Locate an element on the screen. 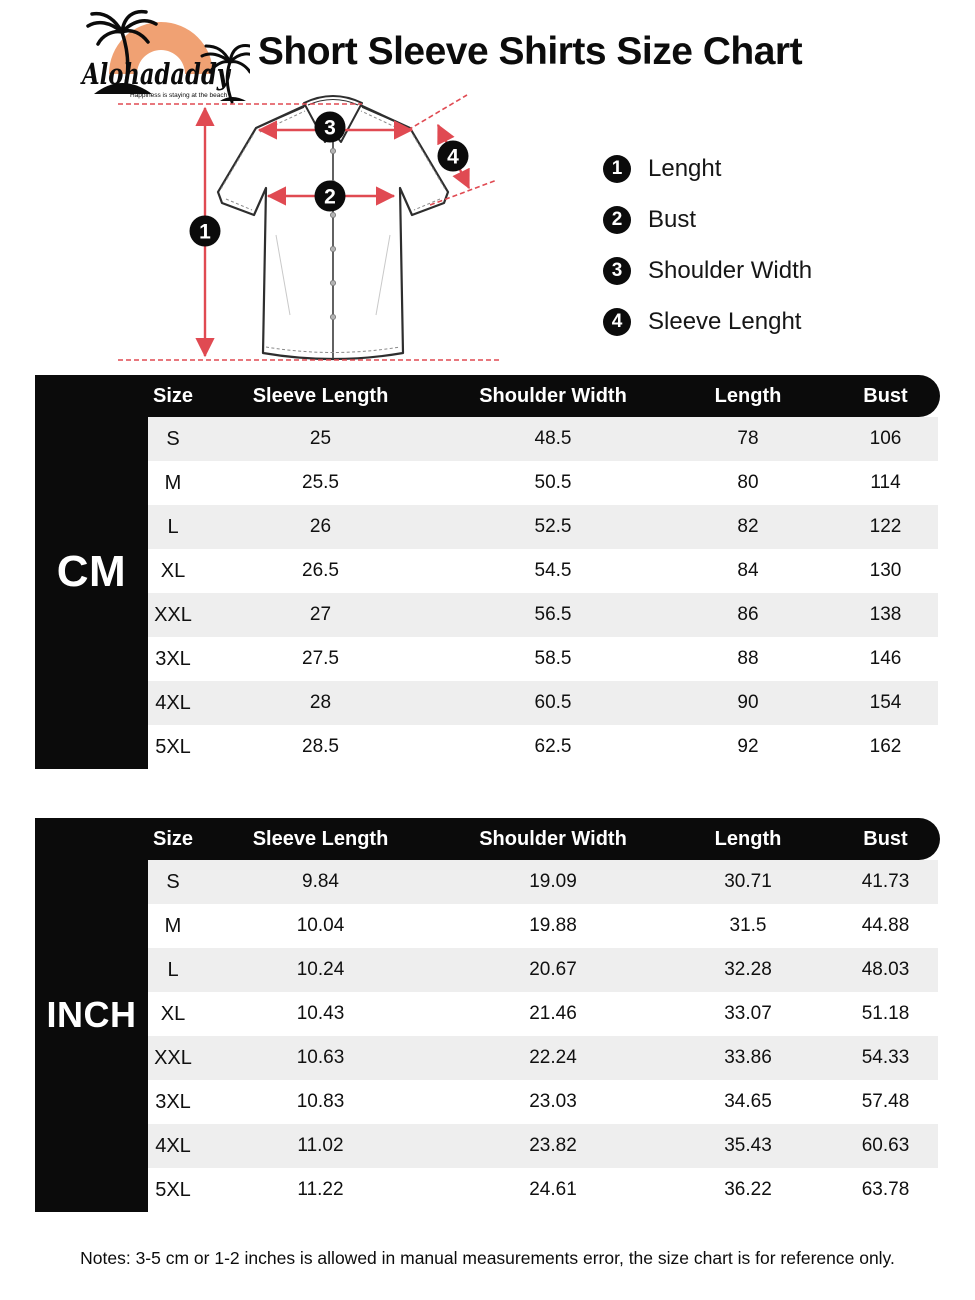 This screenshot has height=1300, width=975. cell-sleeve-length: 10.83 is located at coordinates (320, 1101).